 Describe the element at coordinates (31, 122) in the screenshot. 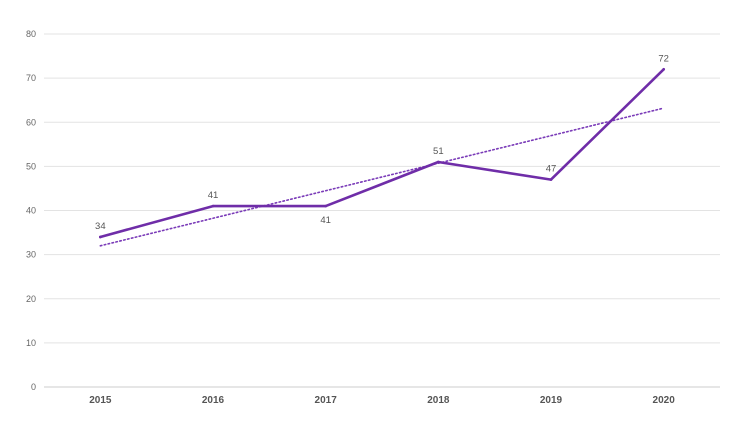

I see `y-tick-label: 60` at that location.